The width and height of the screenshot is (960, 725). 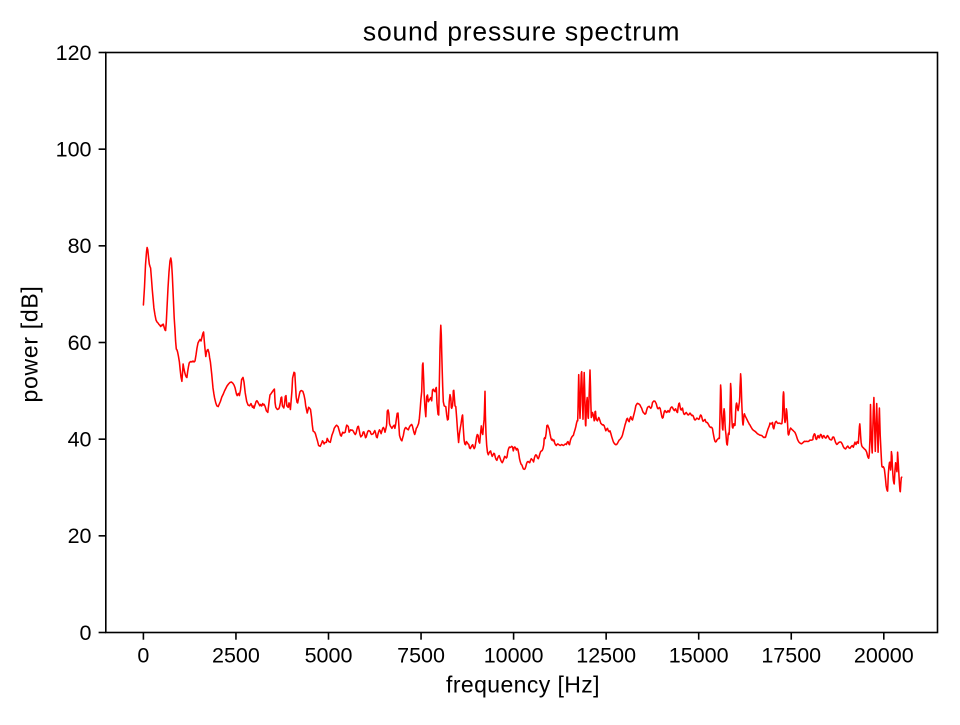 What do you see at coordinates (329, 656) in the screenshot?
I see `svg-text: 5000` at bounding box center [329, 656].